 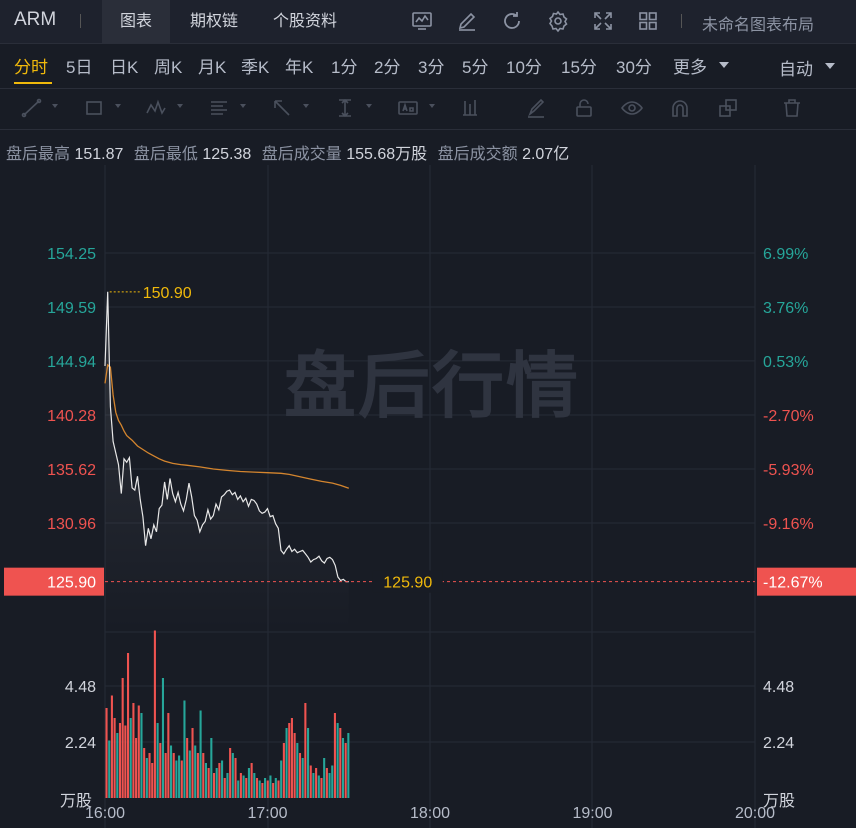 What do you see at coordinates (32, 108) in the screenshot?
I see `trend-line-icon` at bounding box center [32, 108].